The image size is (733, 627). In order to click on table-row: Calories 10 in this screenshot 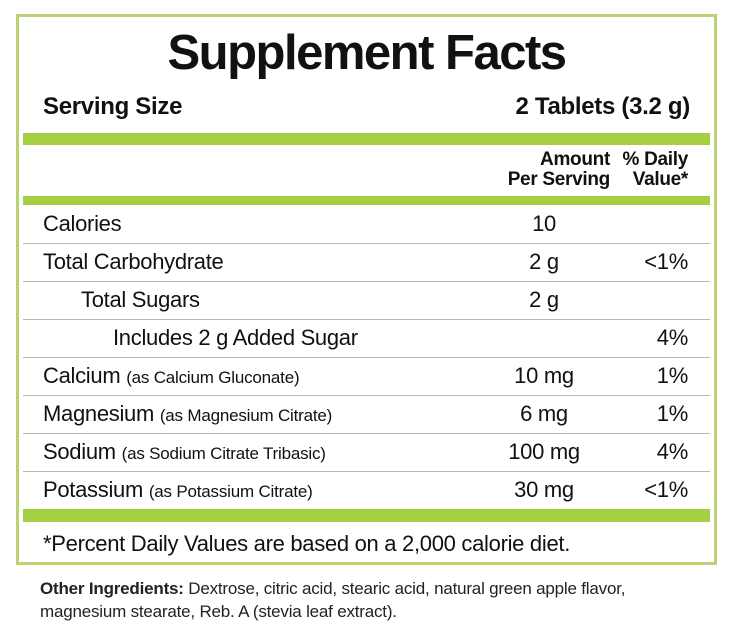, I will do `click(366, 224)`.